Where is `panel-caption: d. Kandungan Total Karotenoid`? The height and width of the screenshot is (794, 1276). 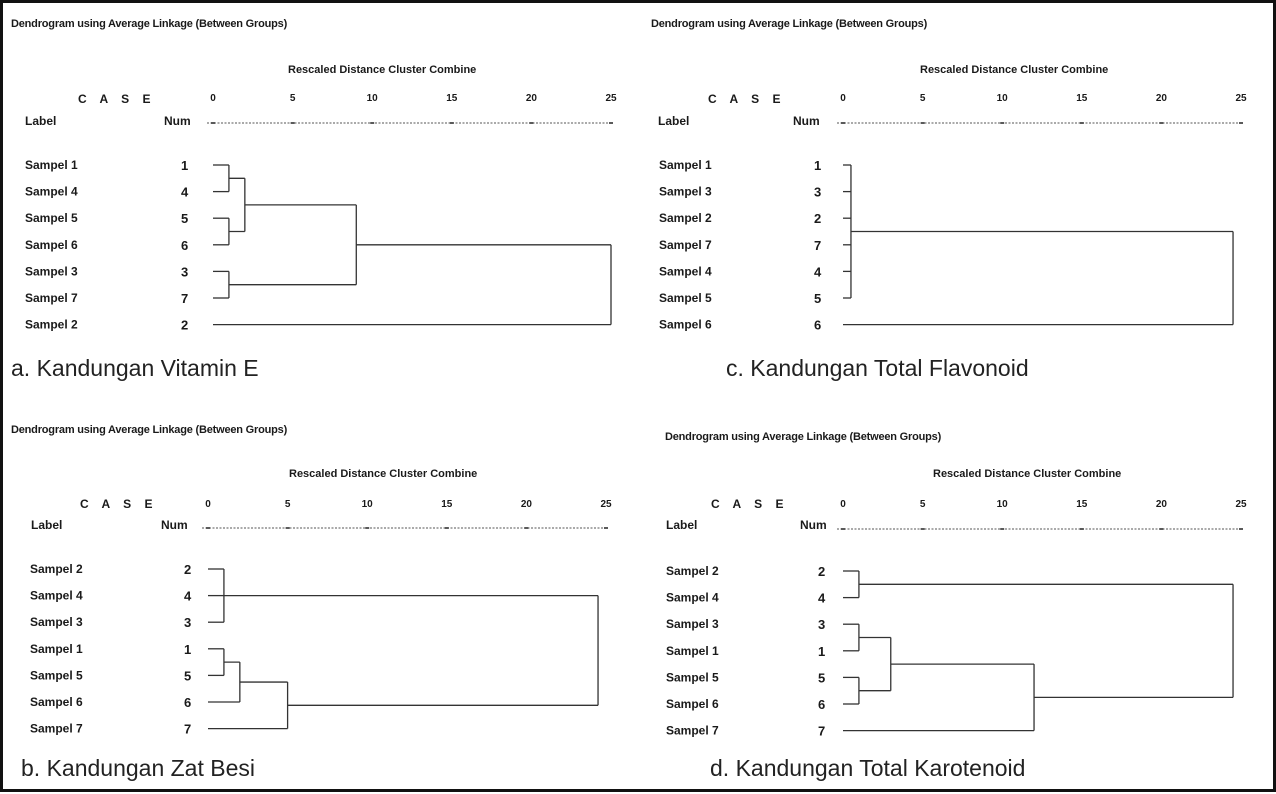
panel-caption: d. Kandungan Total Karotenoid is located at coordinates (867, 768).